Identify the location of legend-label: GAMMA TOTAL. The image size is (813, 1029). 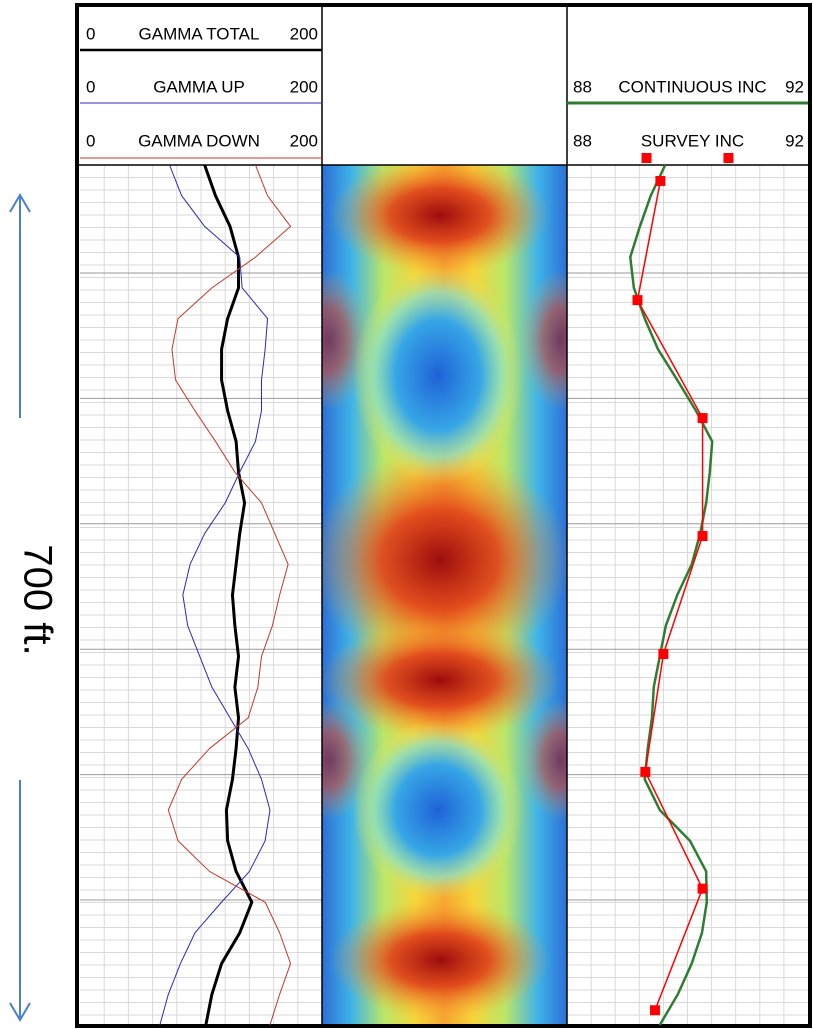
(199, 33).